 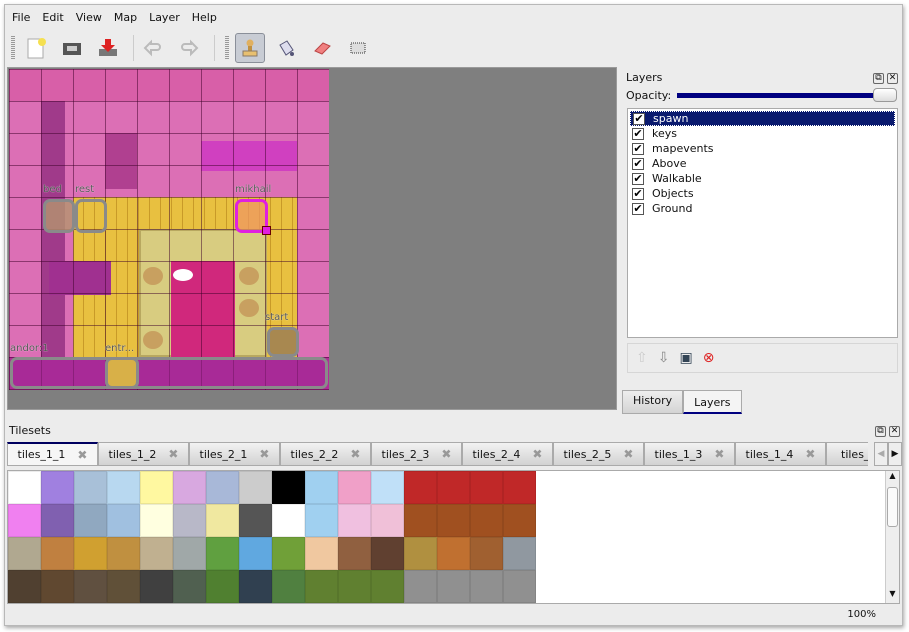 I want to click on menu-help: Help, so click(x=204, y=17).